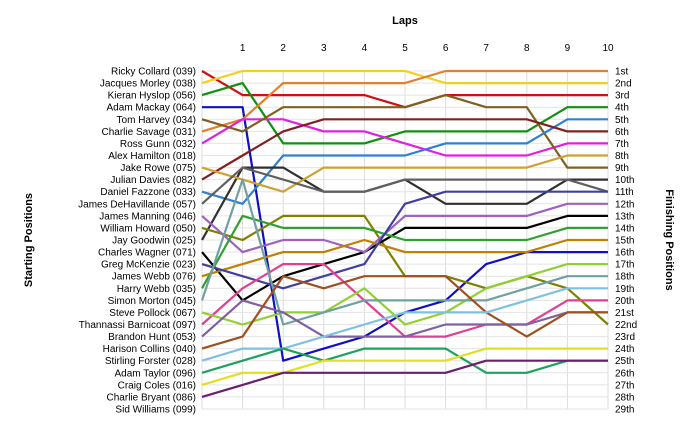 This screenshot has height=435, width=700. What do you see at coordinates (624, 253) in the screenshot?
I see `finish-position-label: 16th` at bounding box center [624, 253].